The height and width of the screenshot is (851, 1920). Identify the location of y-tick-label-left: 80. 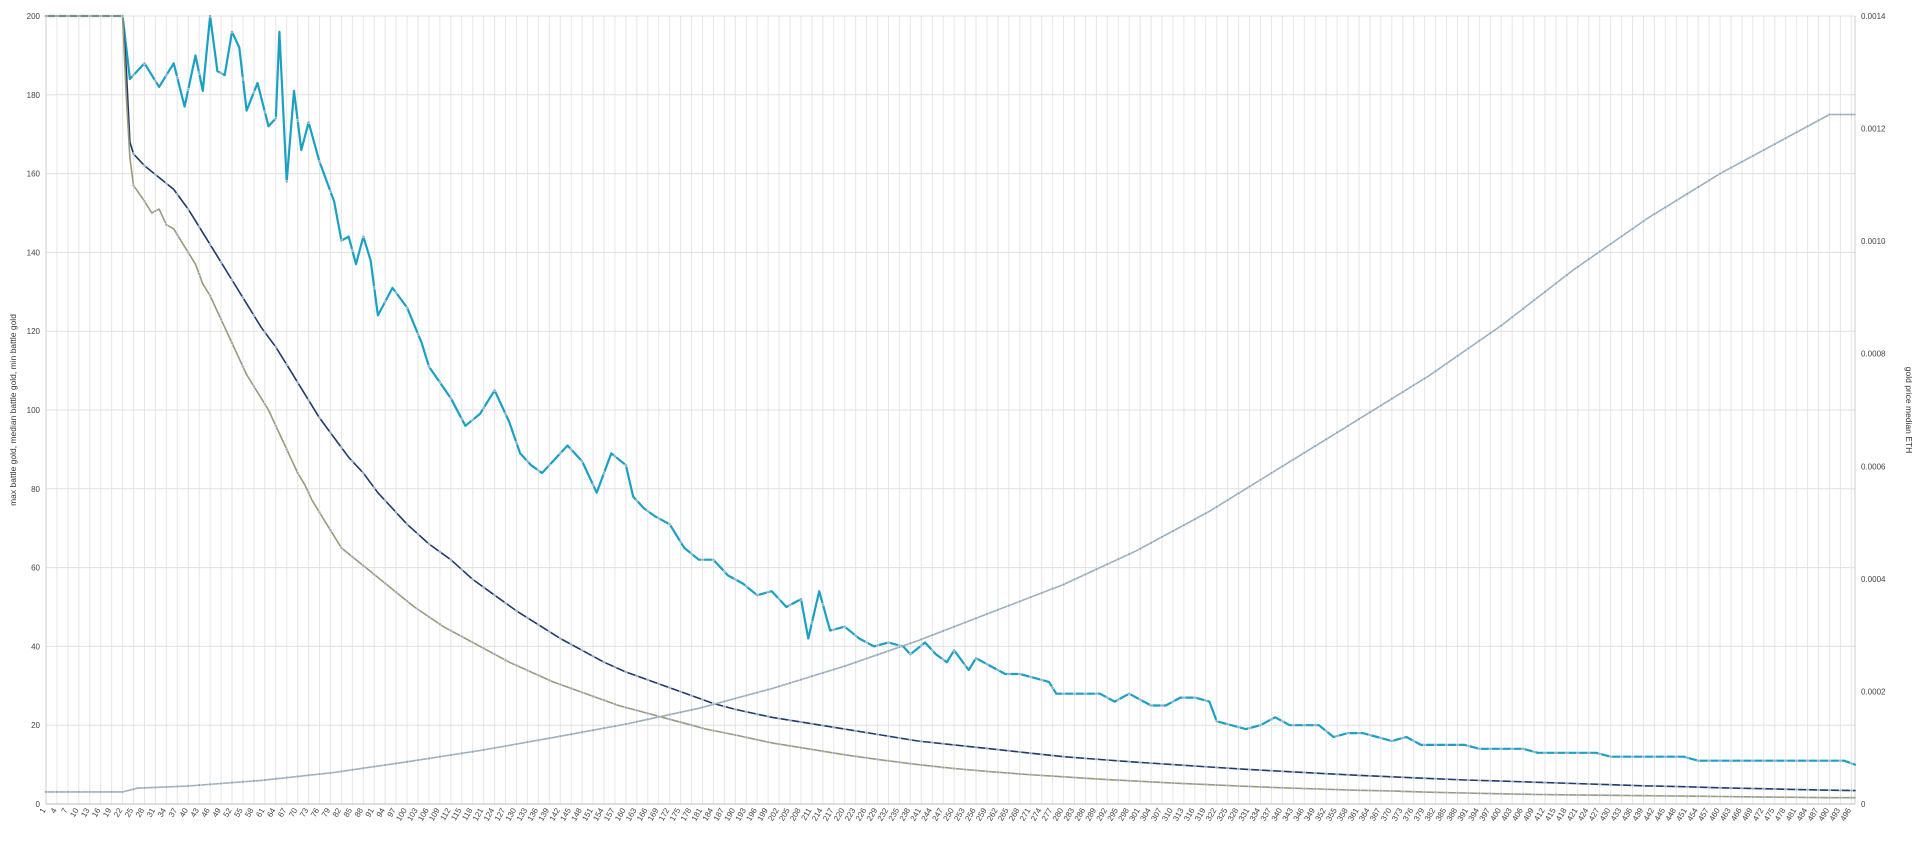
(35, 489).